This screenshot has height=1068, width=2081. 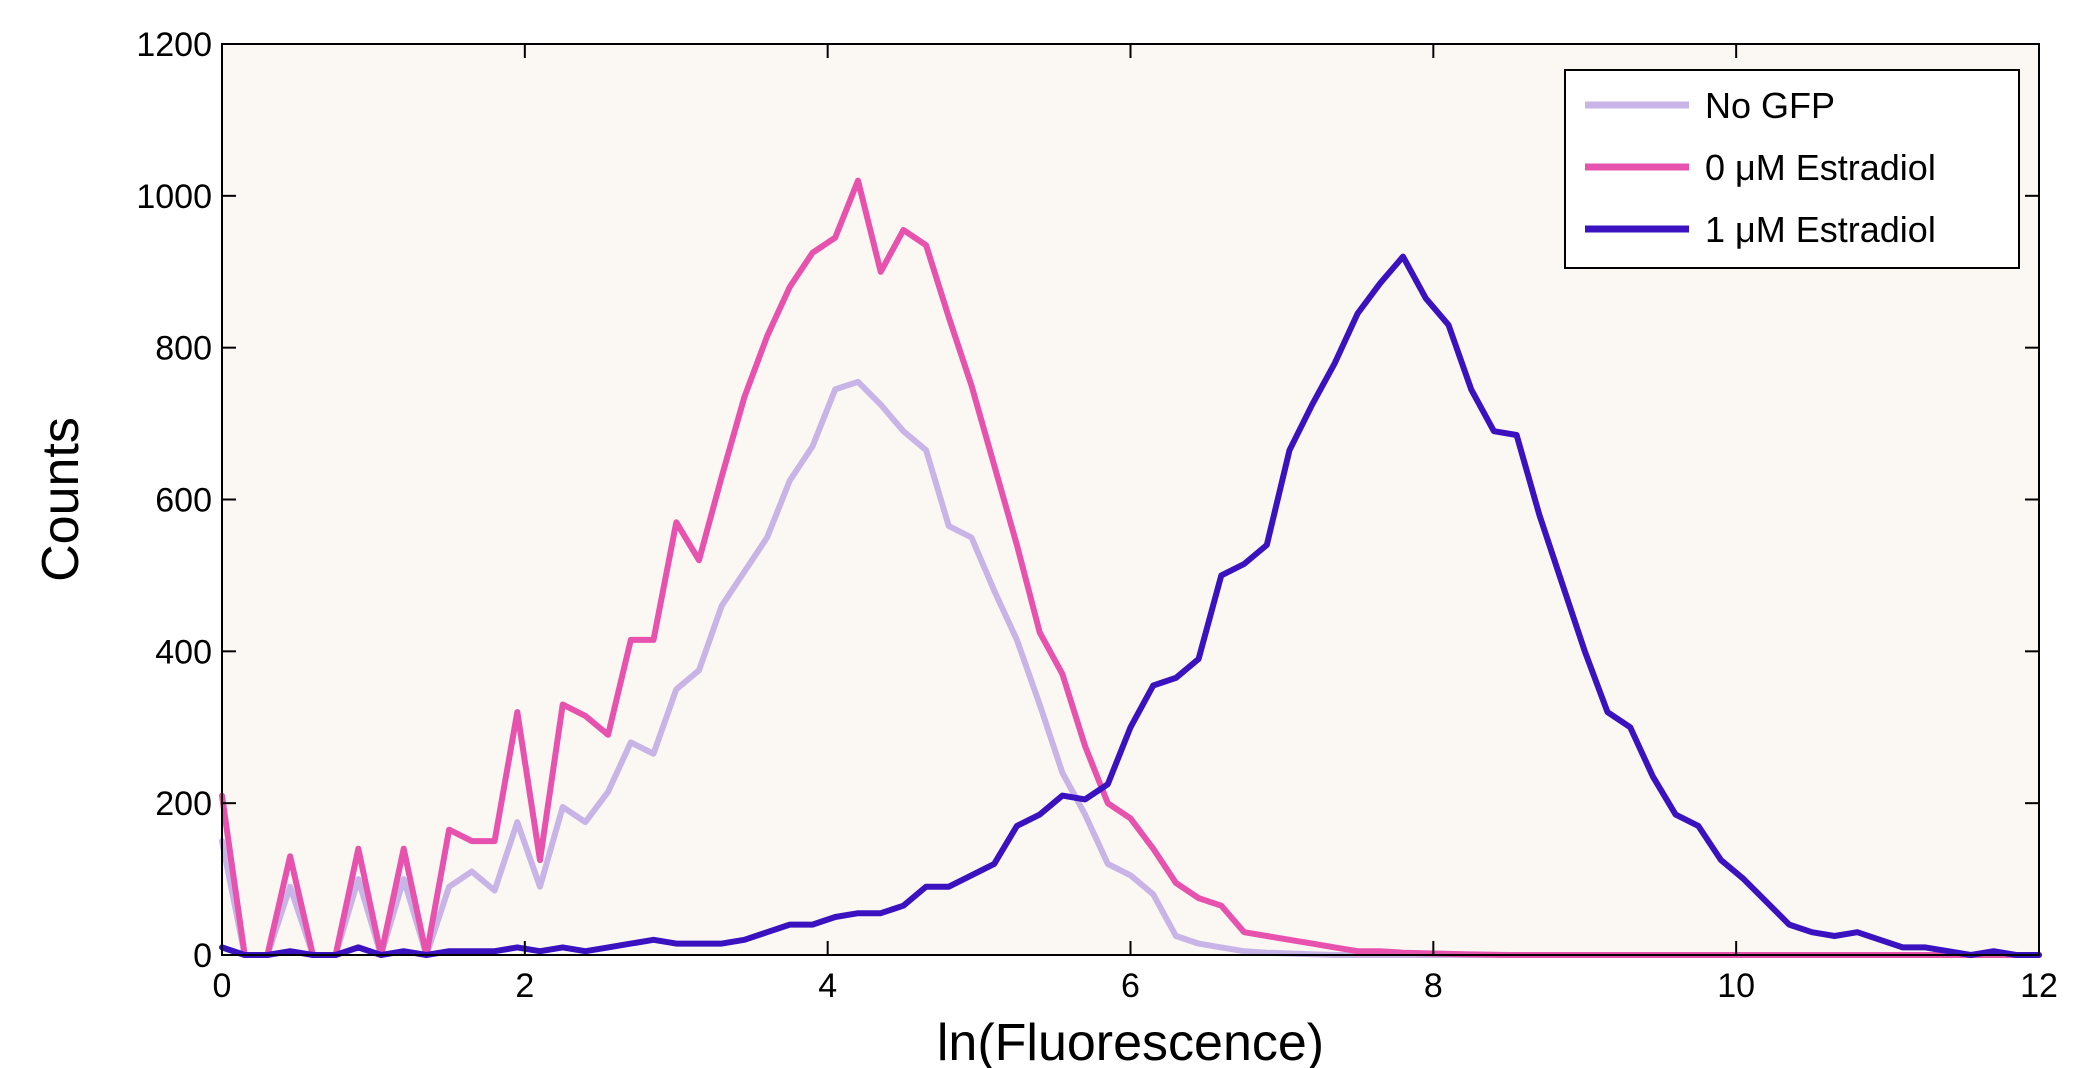 I want to click on x-tick-label: 12, so click(x=2039, y=986).